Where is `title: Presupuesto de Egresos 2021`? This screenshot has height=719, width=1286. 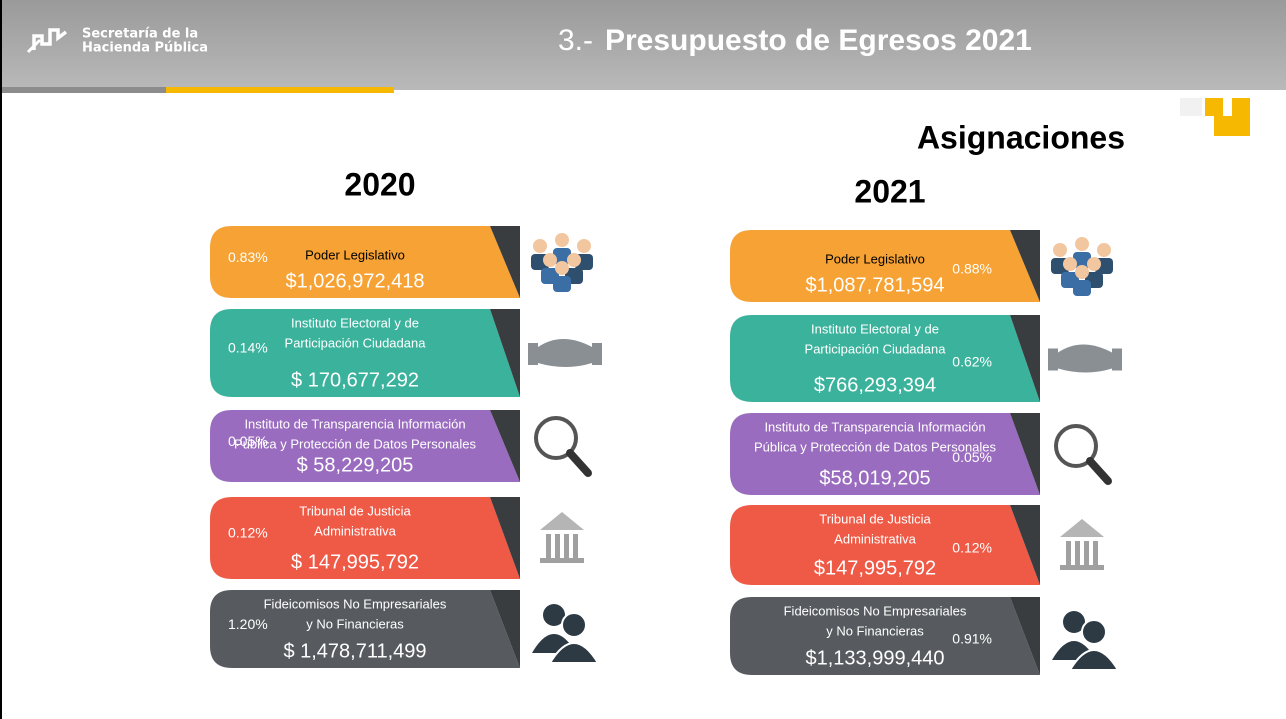
title: Presupuesto de Egresos 2021 is located at coordinates (818, 40).